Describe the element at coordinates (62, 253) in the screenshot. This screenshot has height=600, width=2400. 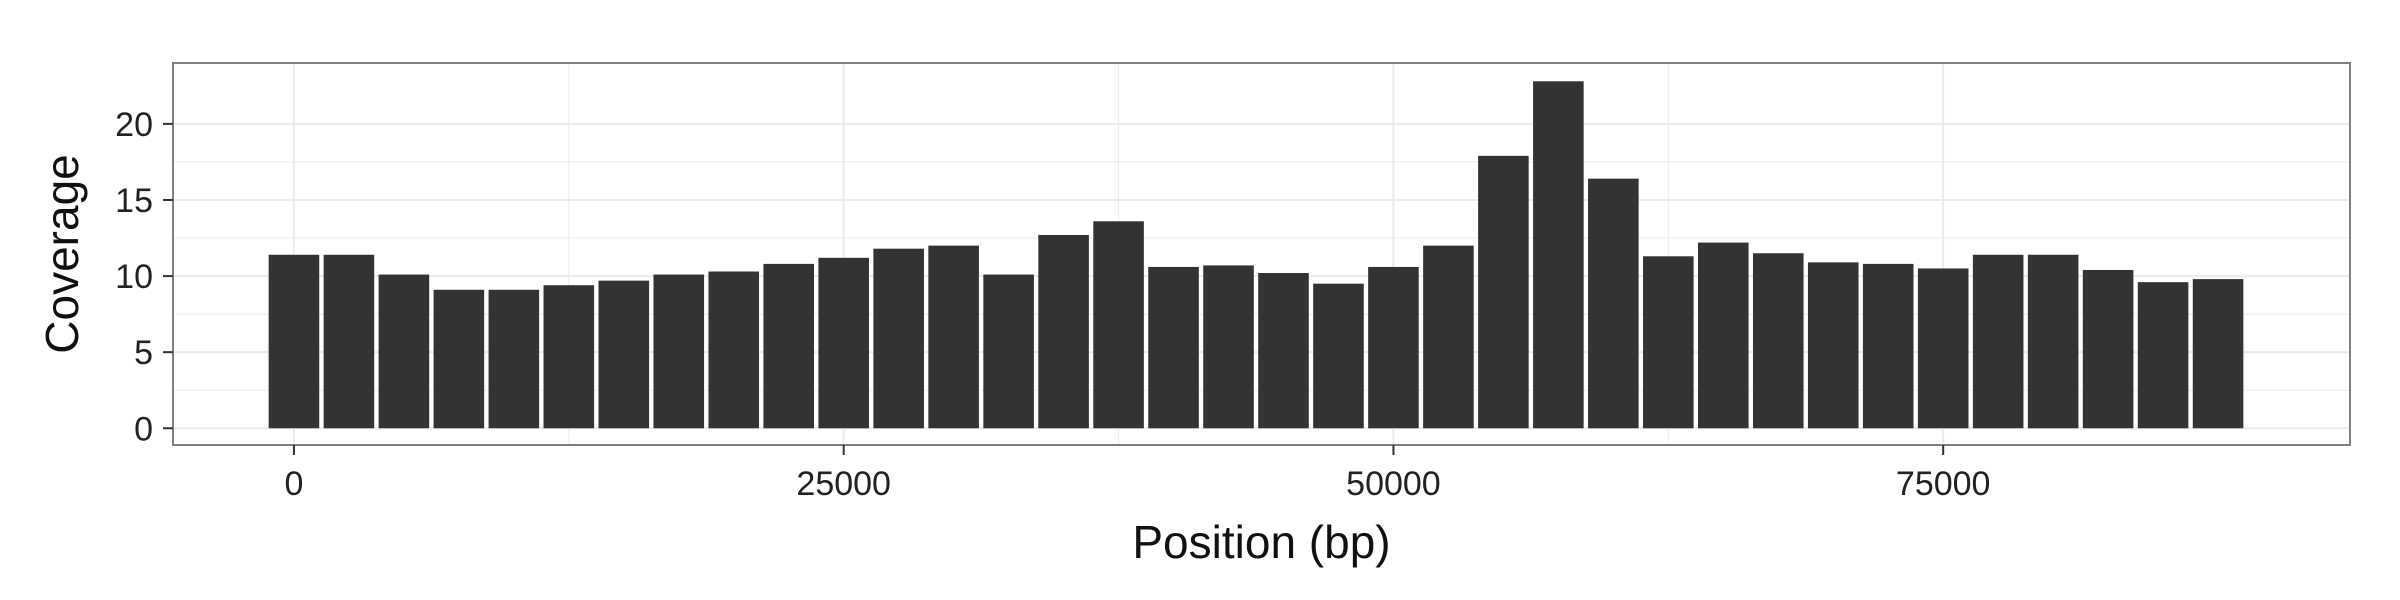
I see `y-axis-title: Coverage` at that location.